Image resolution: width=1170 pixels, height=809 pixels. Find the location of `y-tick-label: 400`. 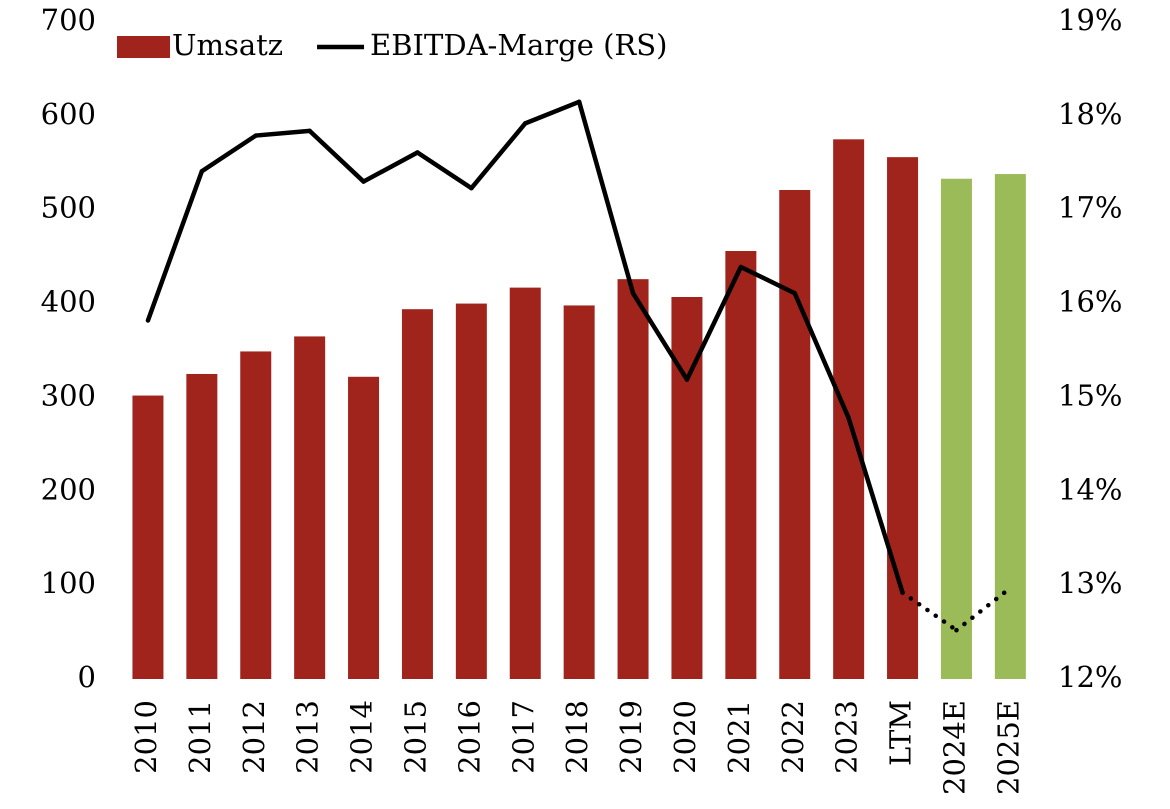

y-tick-label: 400 is located at coordinates (68, 302).